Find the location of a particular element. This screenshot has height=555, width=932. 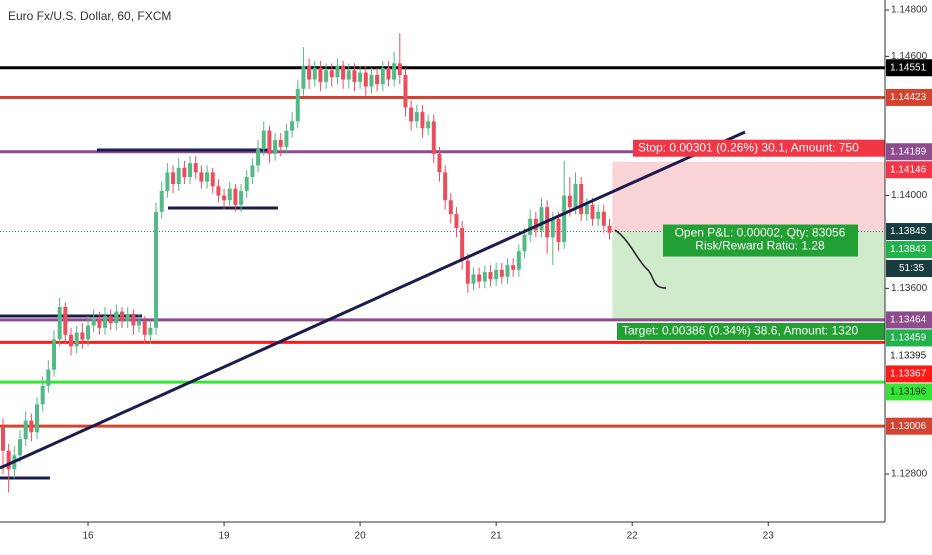

ratio-label: Risk/Reward Ratio: 1.28 is located at coordinates (760, 246).